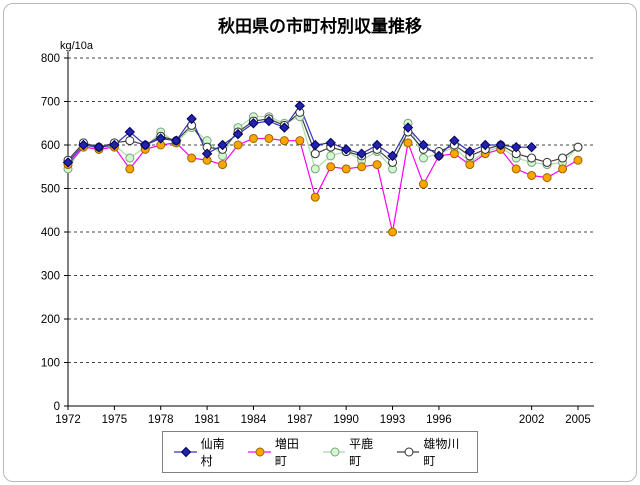 Image resolution: width=640 pixels, height=485 pixels. What do you see at coordinates (254, 420) in the screenshot?
I see `x-tick-label: 1984` at bounding box center [254, 420].